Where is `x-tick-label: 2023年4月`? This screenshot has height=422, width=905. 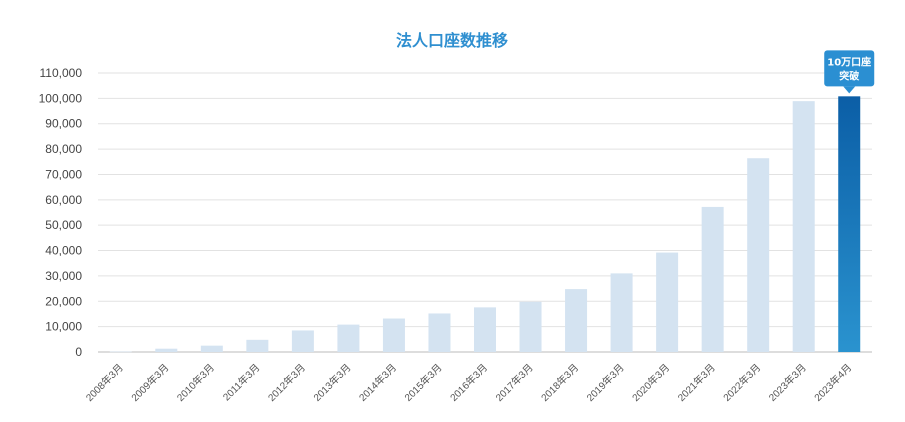 x-tick-label: 2023年4月 is located at coordinates (832, 382).